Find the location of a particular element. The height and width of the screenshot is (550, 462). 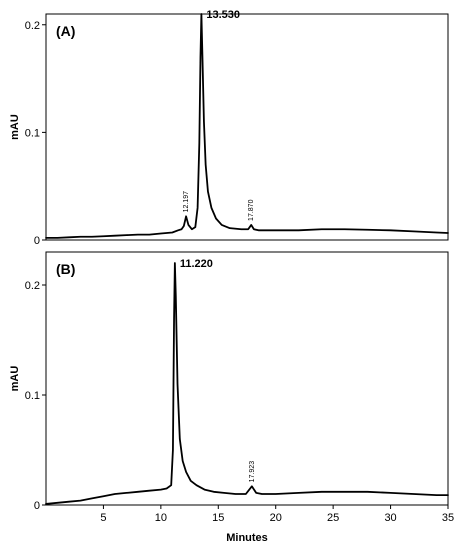

peak-label: 13.530 is located at coordinates (223, 15).